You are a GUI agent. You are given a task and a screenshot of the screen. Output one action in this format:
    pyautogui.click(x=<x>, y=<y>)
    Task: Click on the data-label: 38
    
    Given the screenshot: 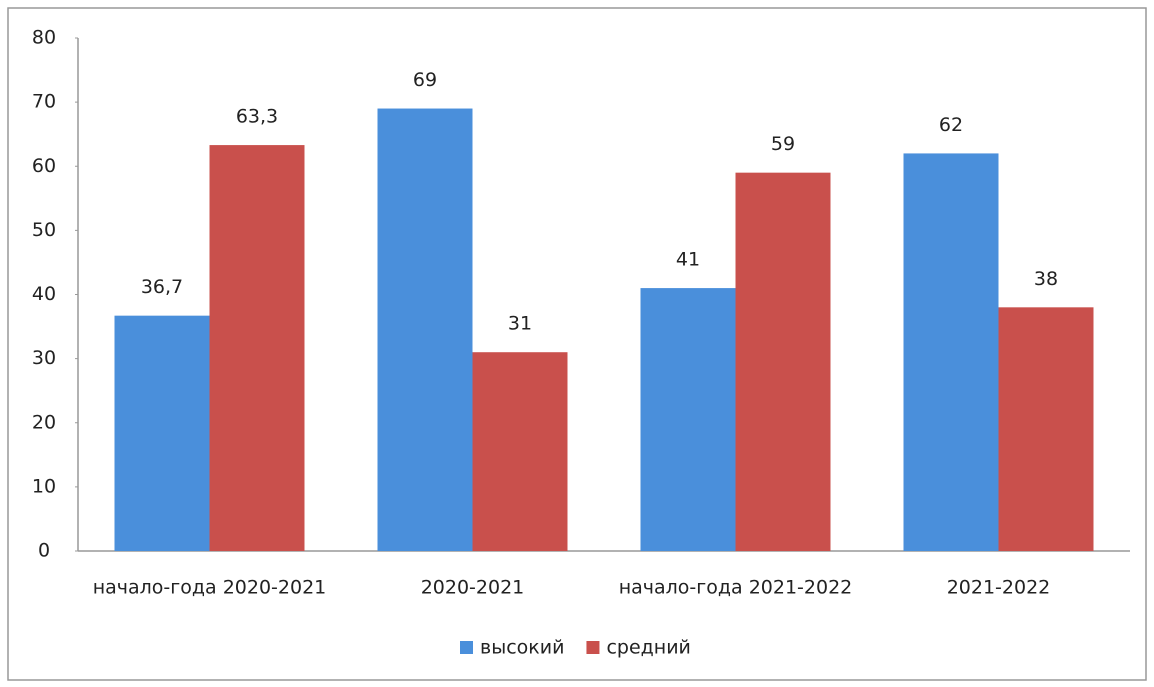 What is the action you would take?
    pyautogui.click(x=1046, y=279)
    